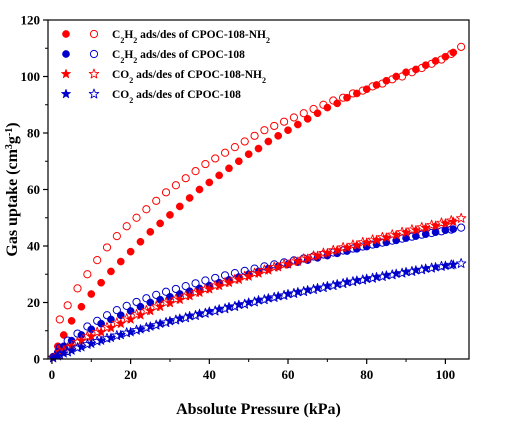 This screenshot has width=509, height=427. I want to click on legend-label: CO2 ads/des of CPOC-108-NH2, so click(189, 77).